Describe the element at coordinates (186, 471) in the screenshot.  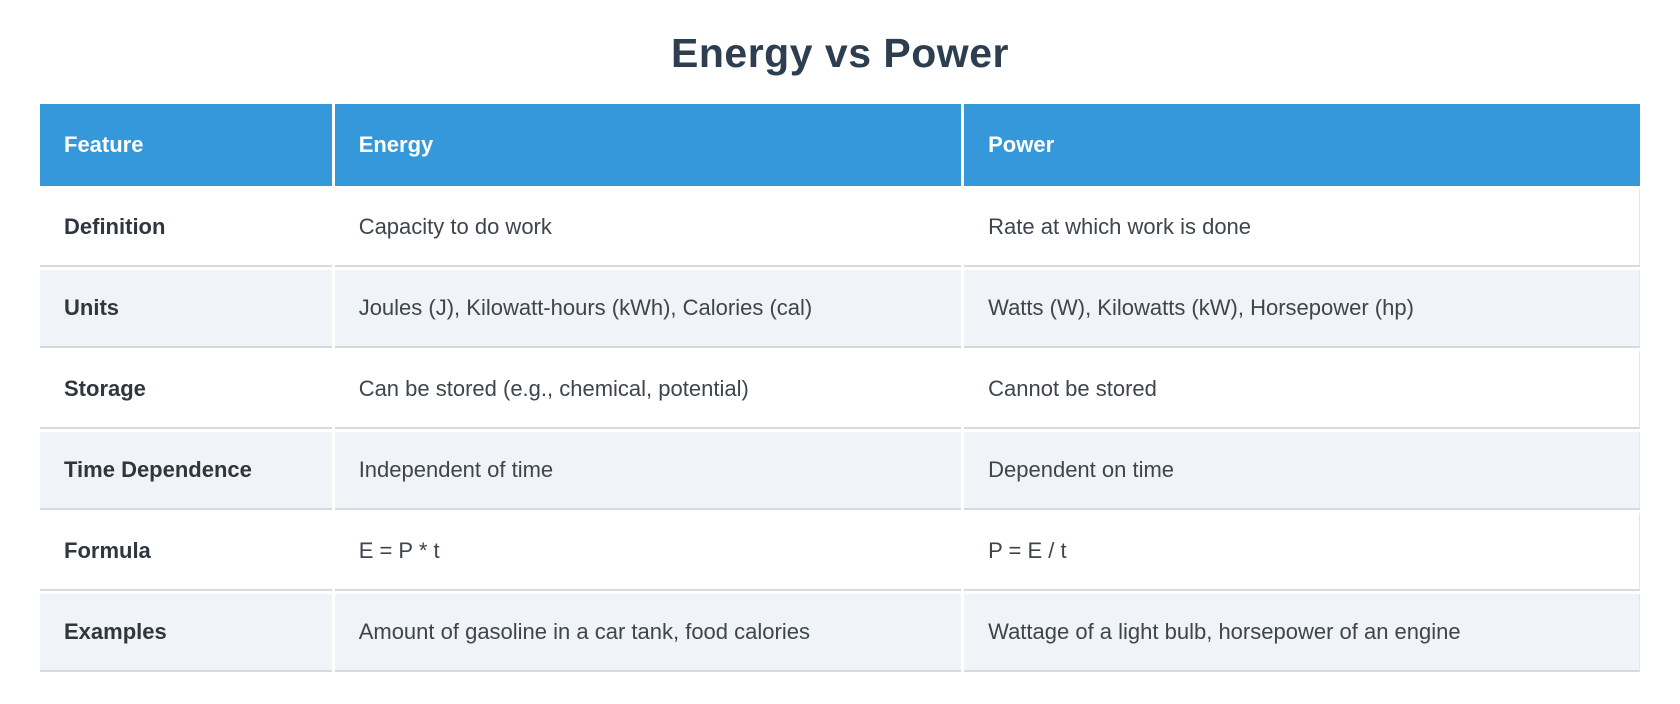
I see `row-label: Time Dependence` at that location.